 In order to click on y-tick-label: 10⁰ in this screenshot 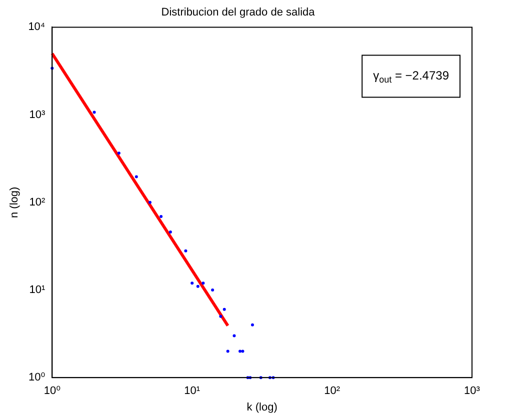, I will do `click(37, 378)`.